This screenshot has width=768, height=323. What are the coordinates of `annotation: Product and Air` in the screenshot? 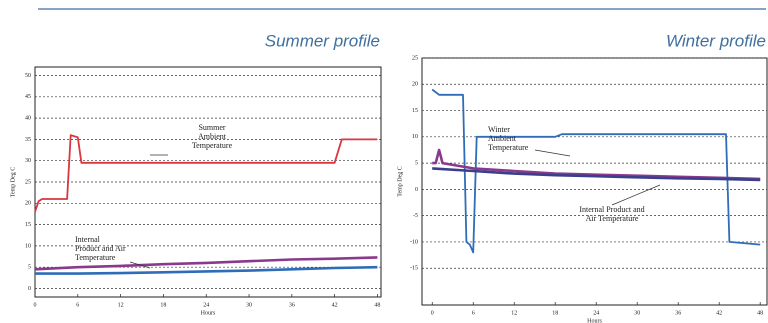 It's located at (100, 248).